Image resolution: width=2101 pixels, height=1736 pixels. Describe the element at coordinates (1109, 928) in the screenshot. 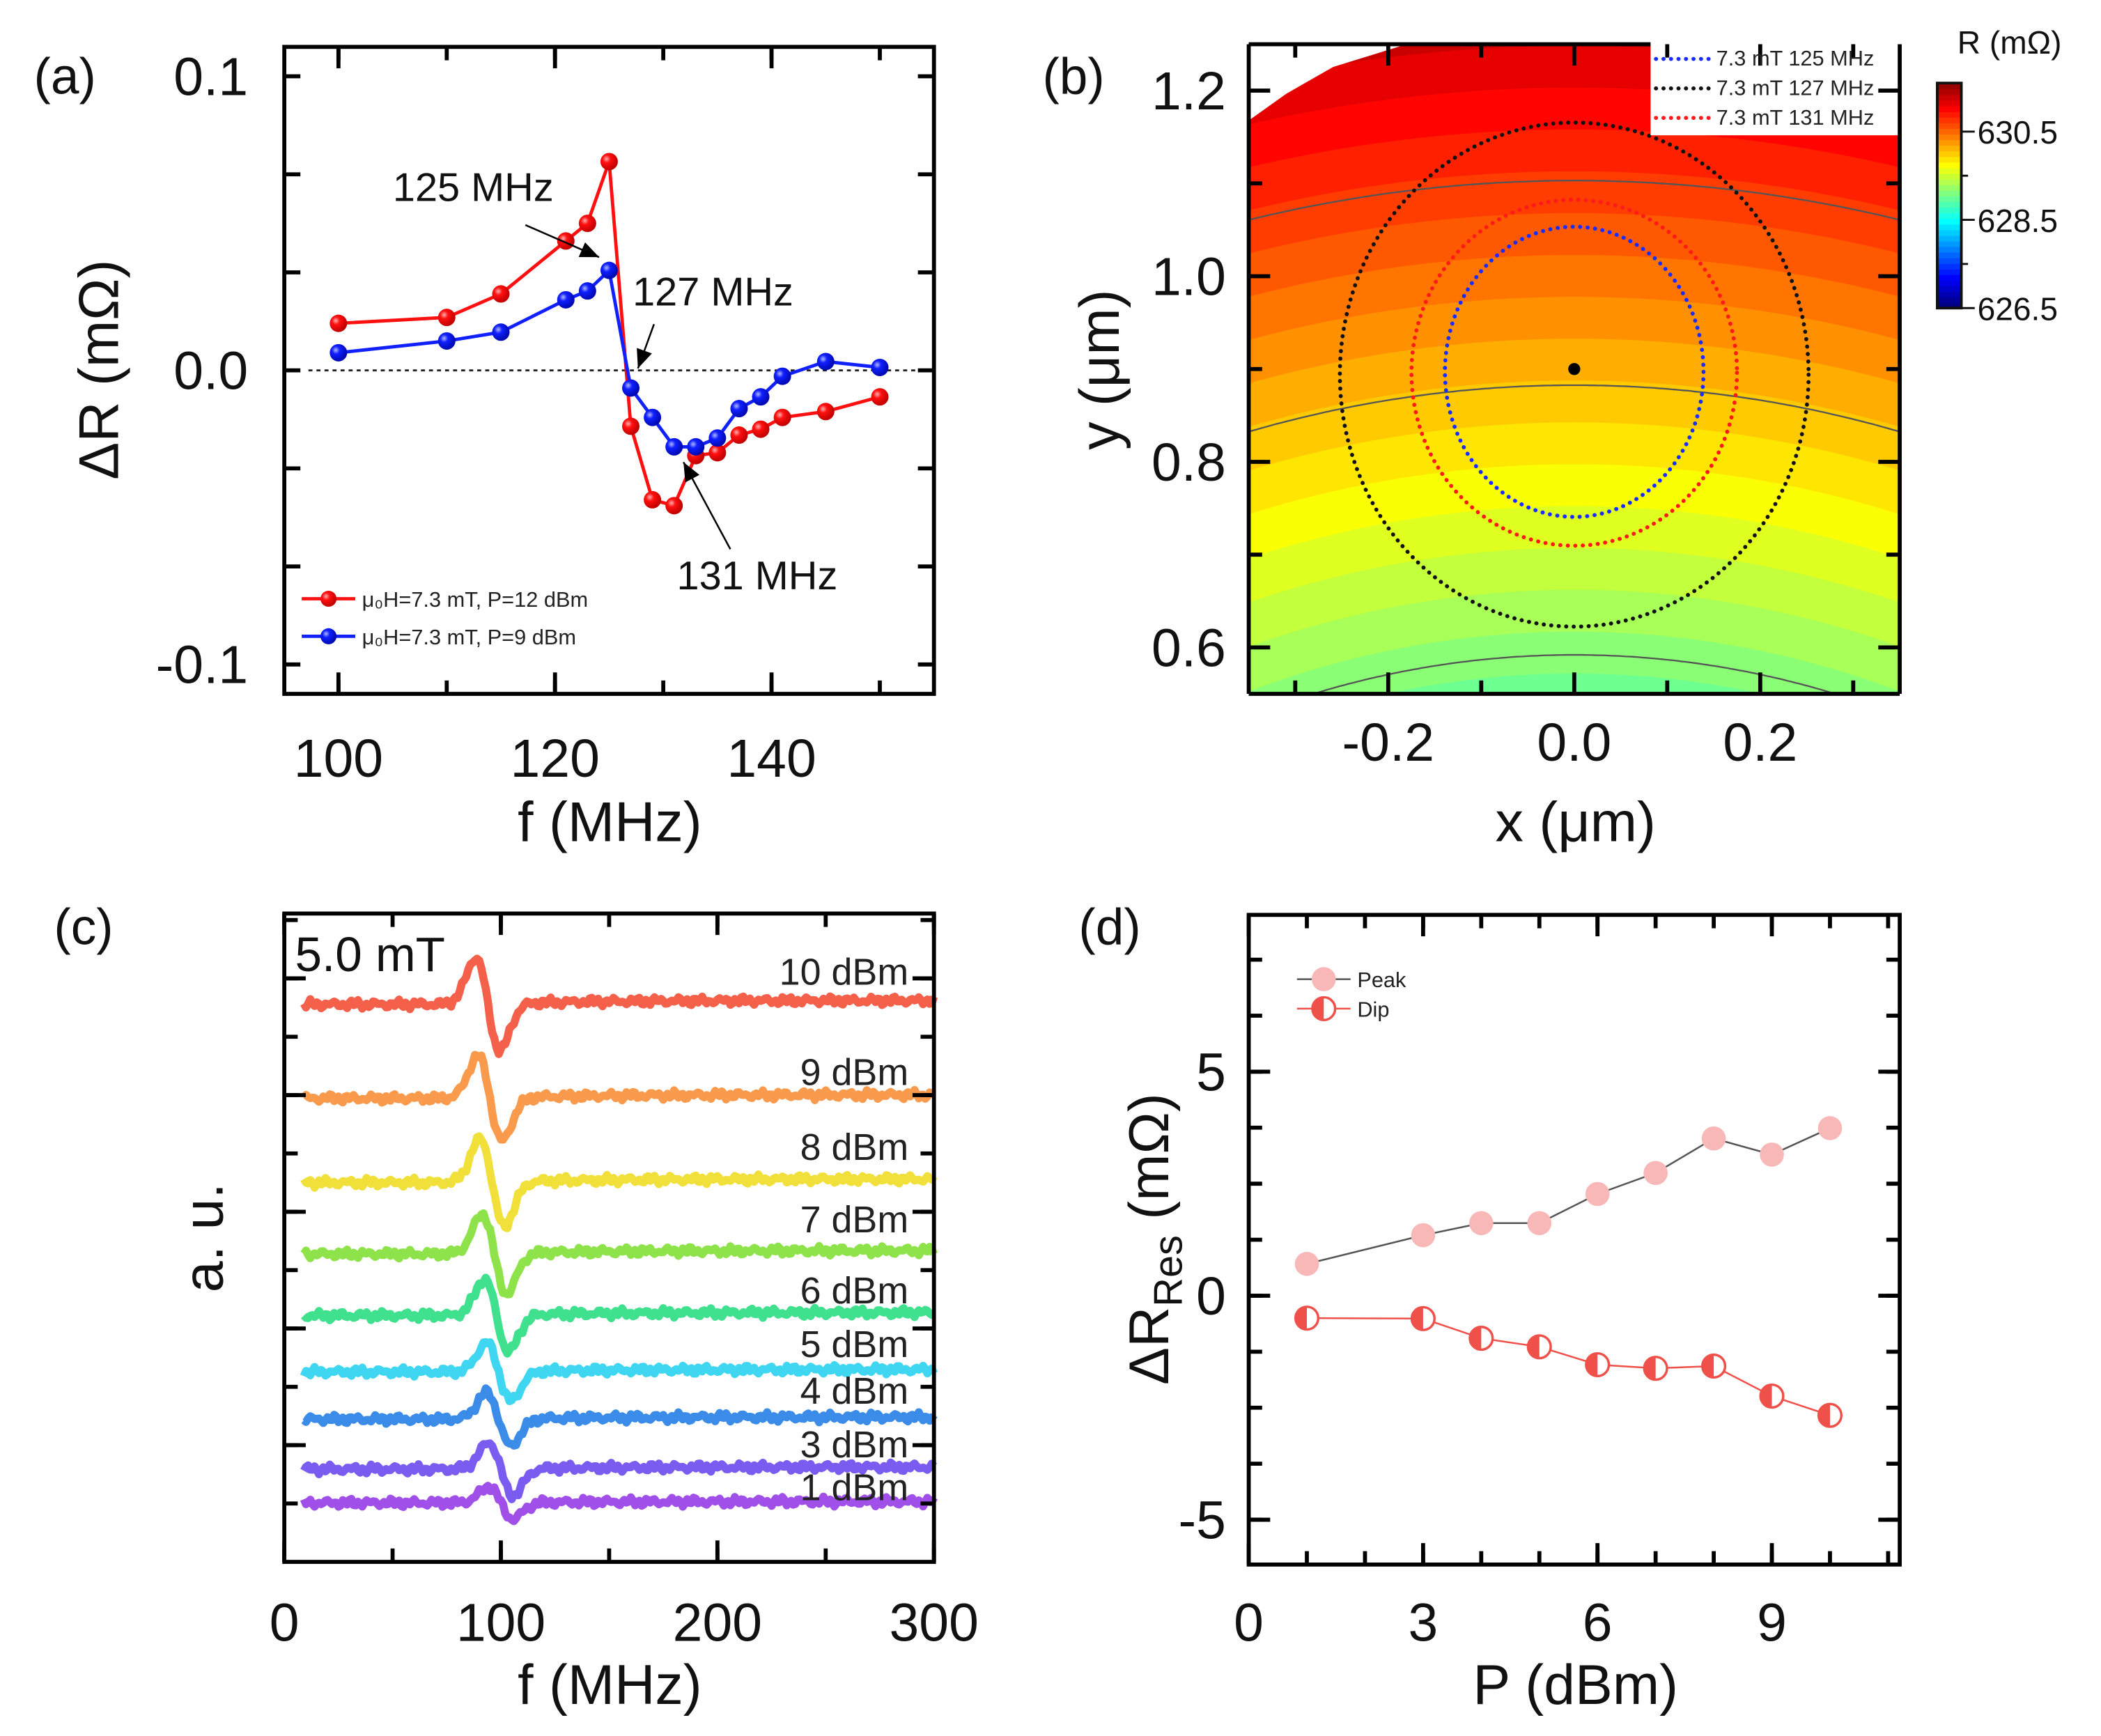

I see `panel-label-d: (d)` at that location.